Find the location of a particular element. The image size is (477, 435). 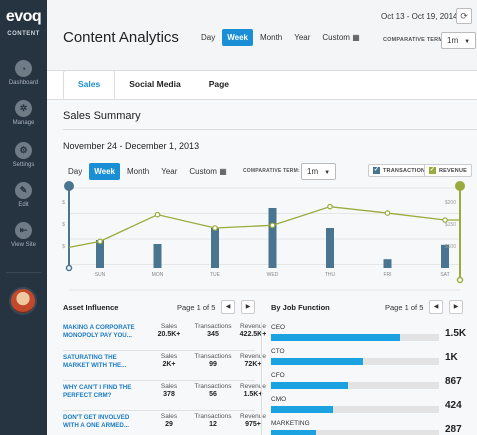

x-tick-label: MON is located at coordinates (158, 275).